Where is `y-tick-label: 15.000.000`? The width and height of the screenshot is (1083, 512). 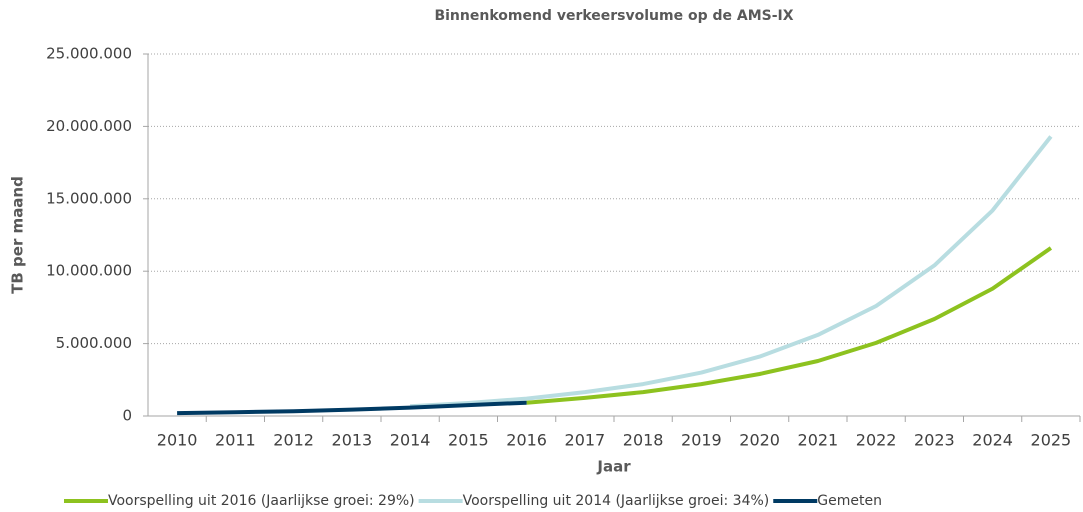 y-tick-label: 15.000.000 is located at coordinates (89, 198).